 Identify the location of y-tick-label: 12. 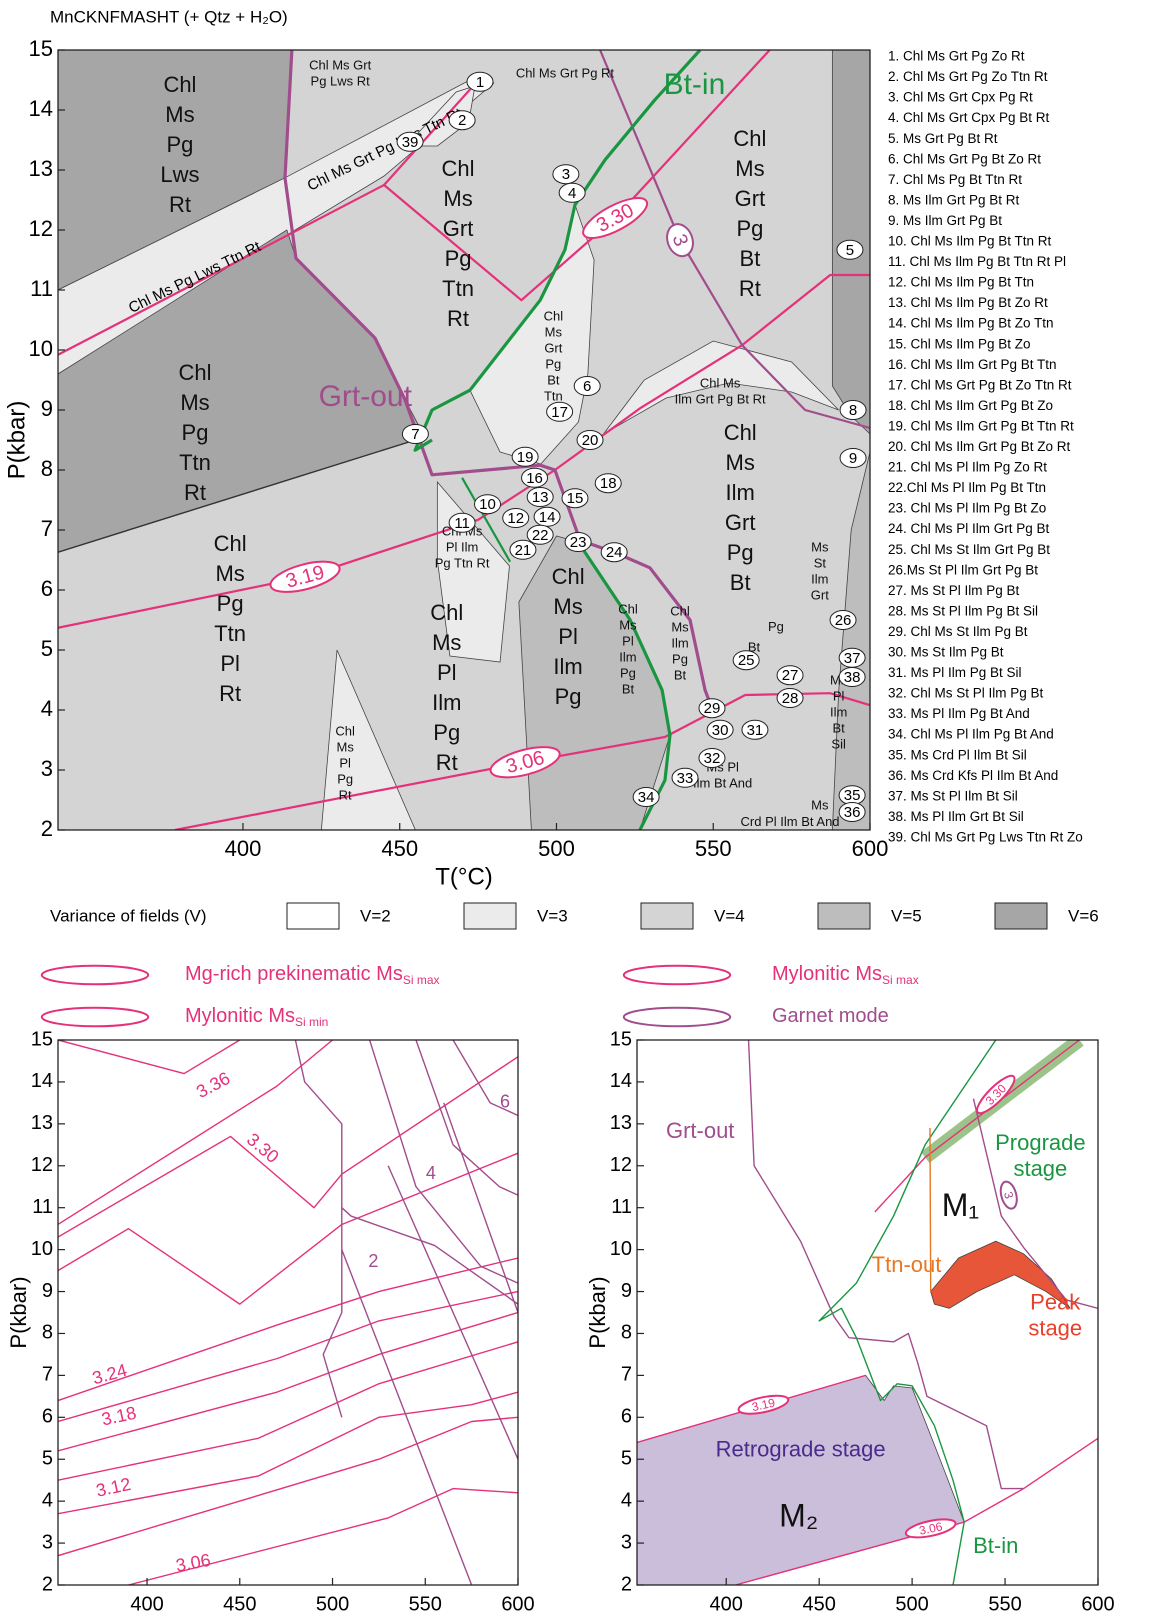
(41, 228).